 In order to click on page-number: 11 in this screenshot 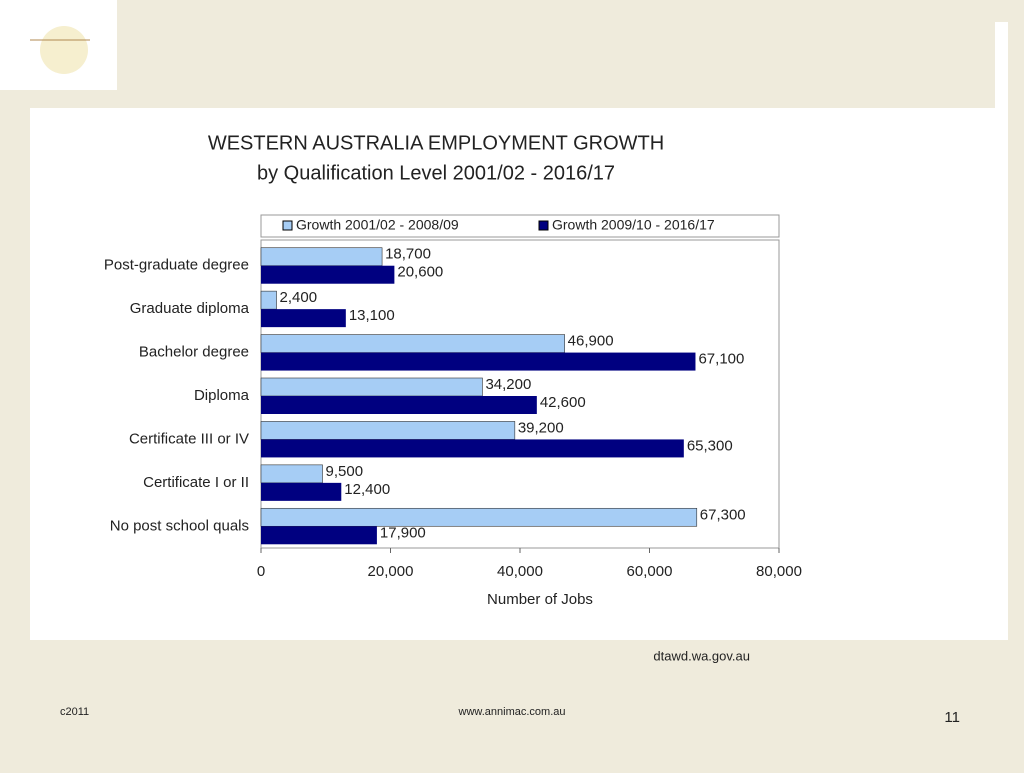, I will do `click(952, 717)`.